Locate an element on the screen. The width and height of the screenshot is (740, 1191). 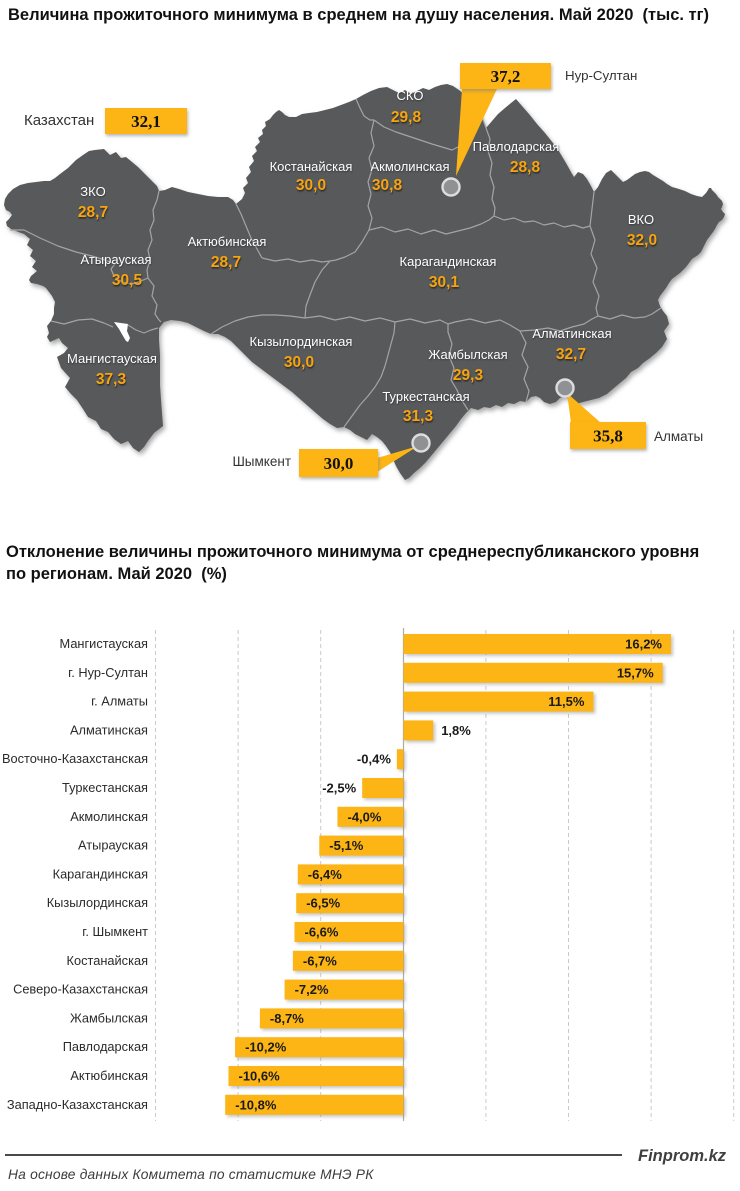
svg-text: г. Нур-Султан is located at coordinates (108, 672).